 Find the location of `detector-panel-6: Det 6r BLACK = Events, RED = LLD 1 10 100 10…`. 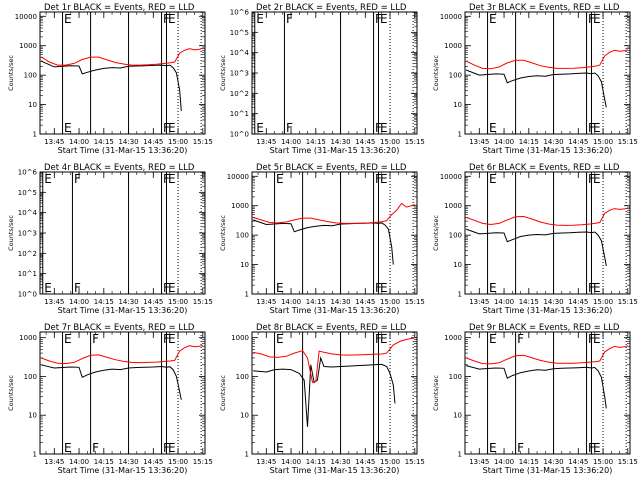

detector-panel-6: Det 6r BLACK = Events, RED = LLD 1 10 100 10… is located at coordinates (535, 239).